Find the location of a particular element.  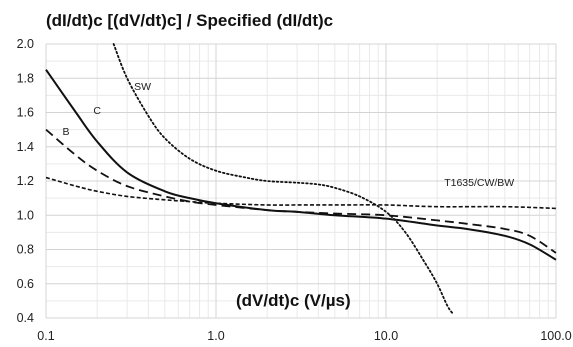

series-label: SW is located at coordinates (142, 87).